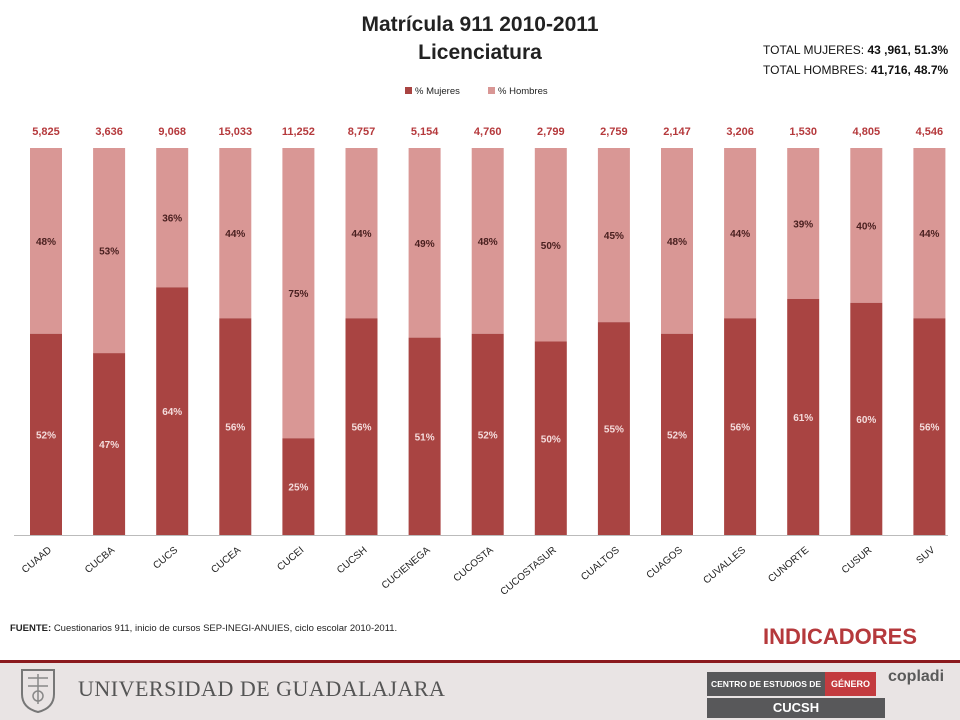 This screenshot has width=960, height=720. Describe the element at coordinates (480, 24) in the screenshot. I see `chart-title: Matrícula 911 2010-2011` at that location.